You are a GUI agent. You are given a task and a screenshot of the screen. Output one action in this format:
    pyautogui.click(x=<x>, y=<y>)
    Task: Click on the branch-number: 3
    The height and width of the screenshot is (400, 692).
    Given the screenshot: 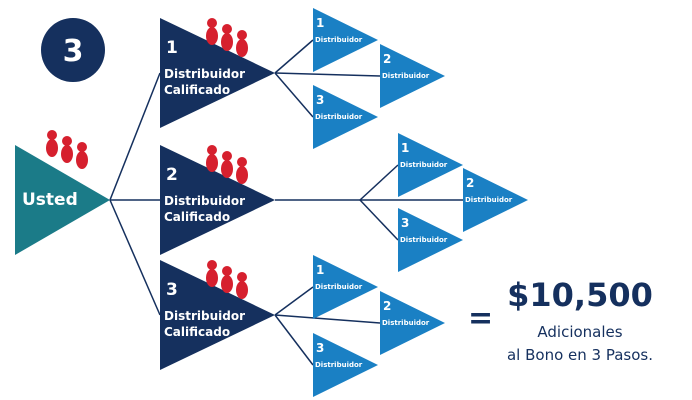 What is the action you would take?
    pyautogui.click(x=172, y=290)
    